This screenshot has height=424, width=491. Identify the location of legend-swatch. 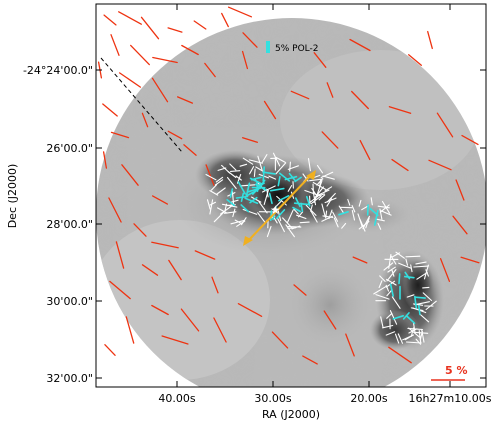
(268, 47).